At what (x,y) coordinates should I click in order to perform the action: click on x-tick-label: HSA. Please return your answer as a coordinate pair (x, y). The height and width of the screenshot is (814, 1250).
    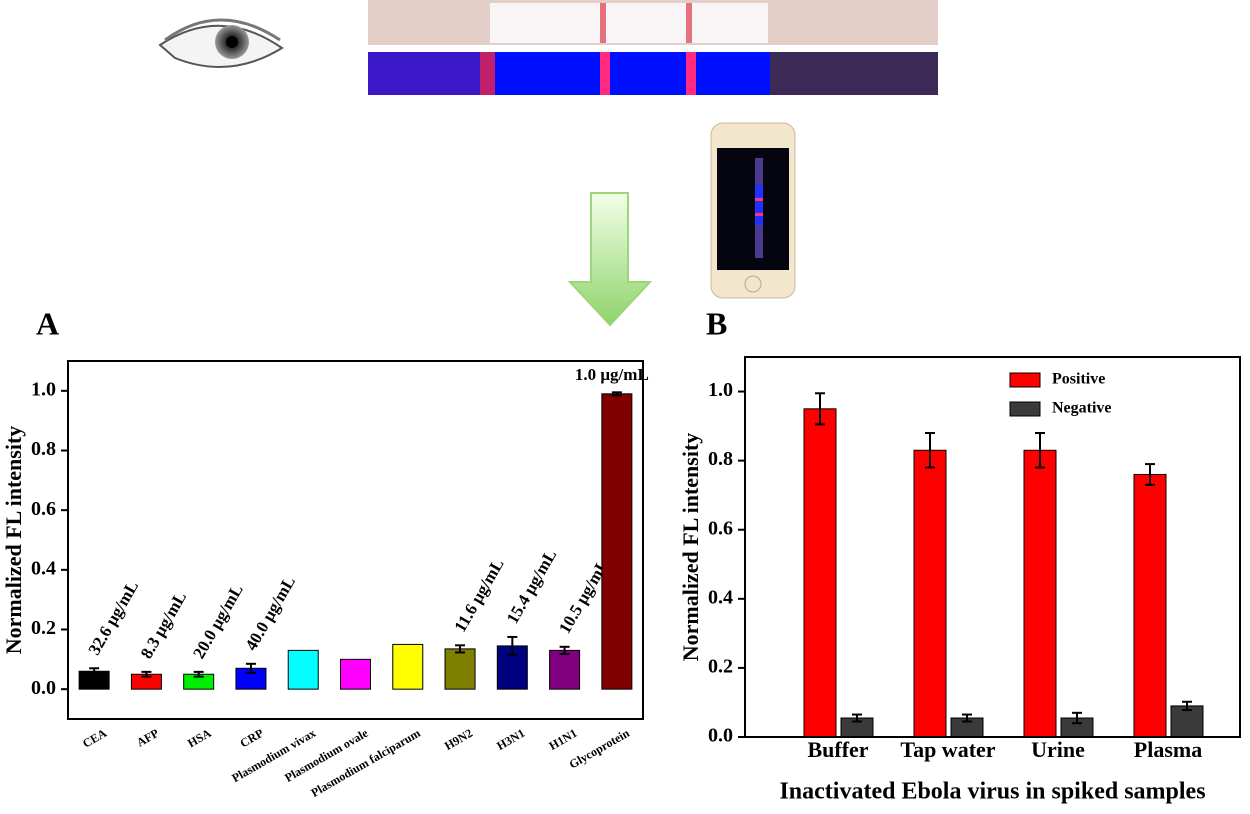
    Looking at the image, I should click on (199, 738).